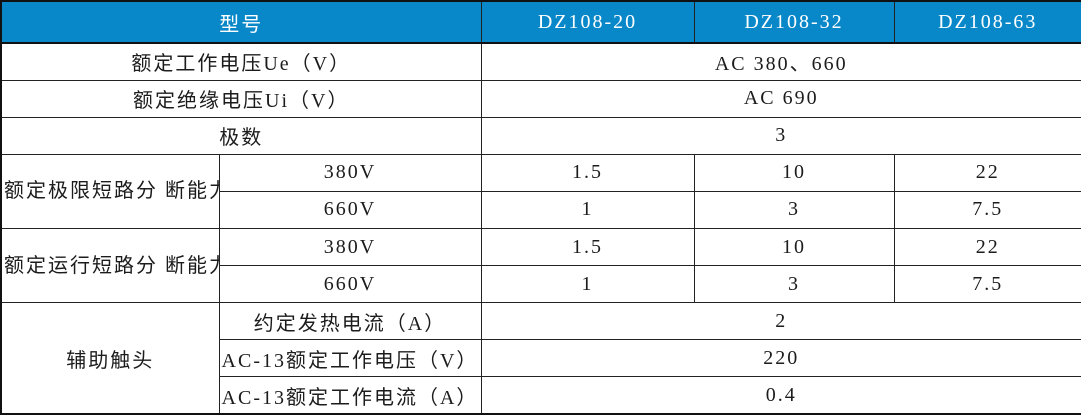 This screenshot has height=415, width=1081. I want to click on ics-380v-condition: 380V, so click(350, 247).